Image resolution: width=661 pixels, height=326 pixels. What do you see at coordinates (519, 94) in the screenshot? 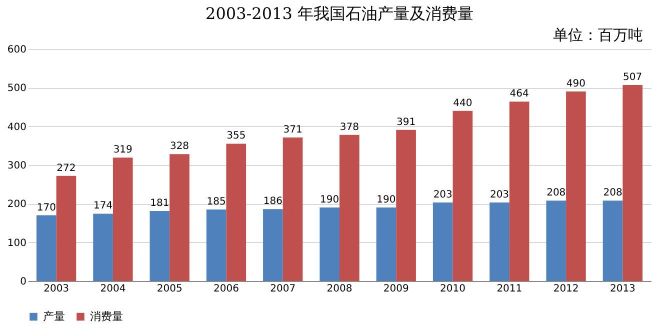
I see `data-label: 464` at bounding box center [519, 94].